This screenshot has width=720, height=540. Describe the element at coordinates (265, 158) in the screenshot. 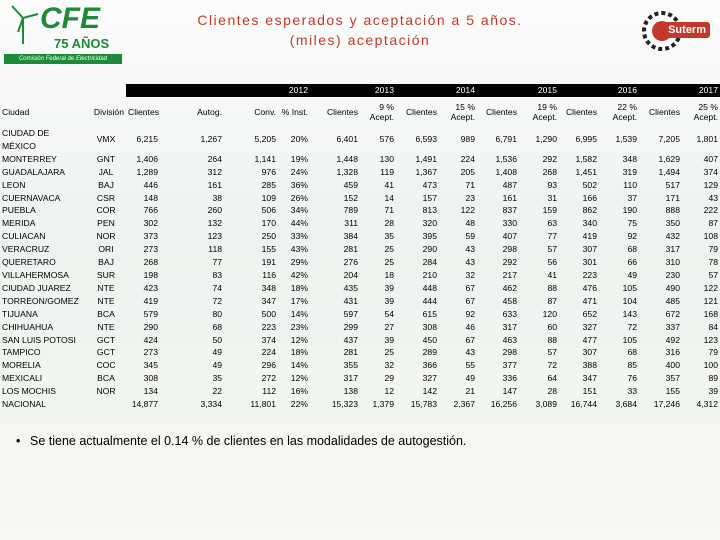

I see `table-cell: 1,141` at that location.